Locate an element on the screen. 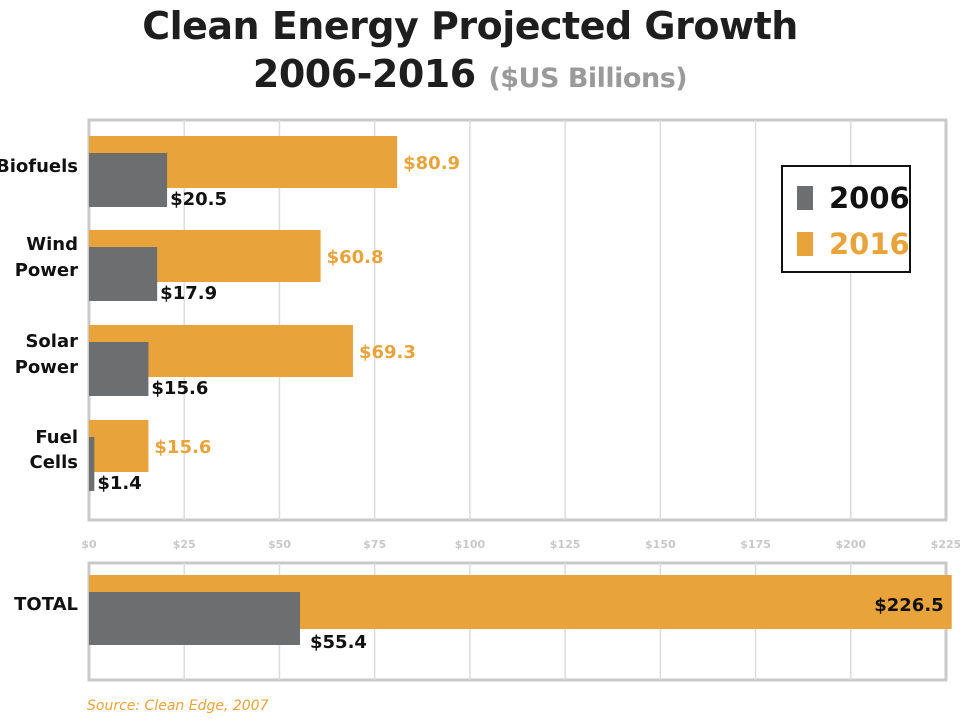 This screenshot has height=720, width=960. legend-item-2006: 2006 is located at coordinates (853, 198).